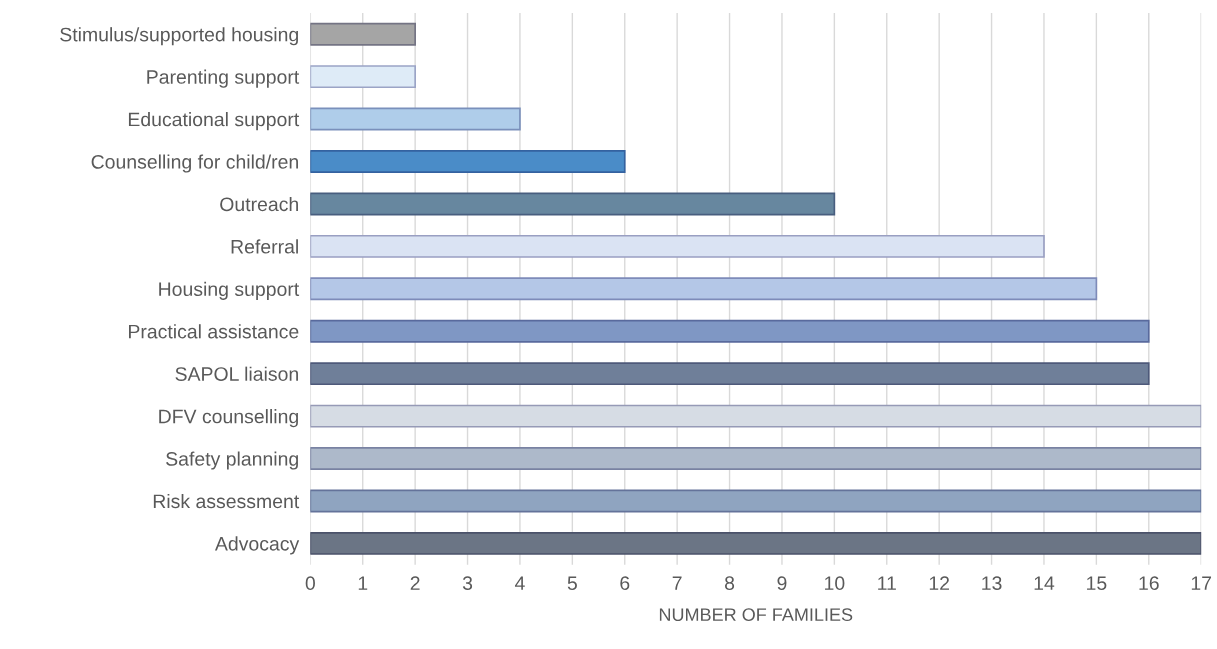 This screenshot has height=649, width=1217. I want to click on x-tick-label: 5, so click(572, 583).